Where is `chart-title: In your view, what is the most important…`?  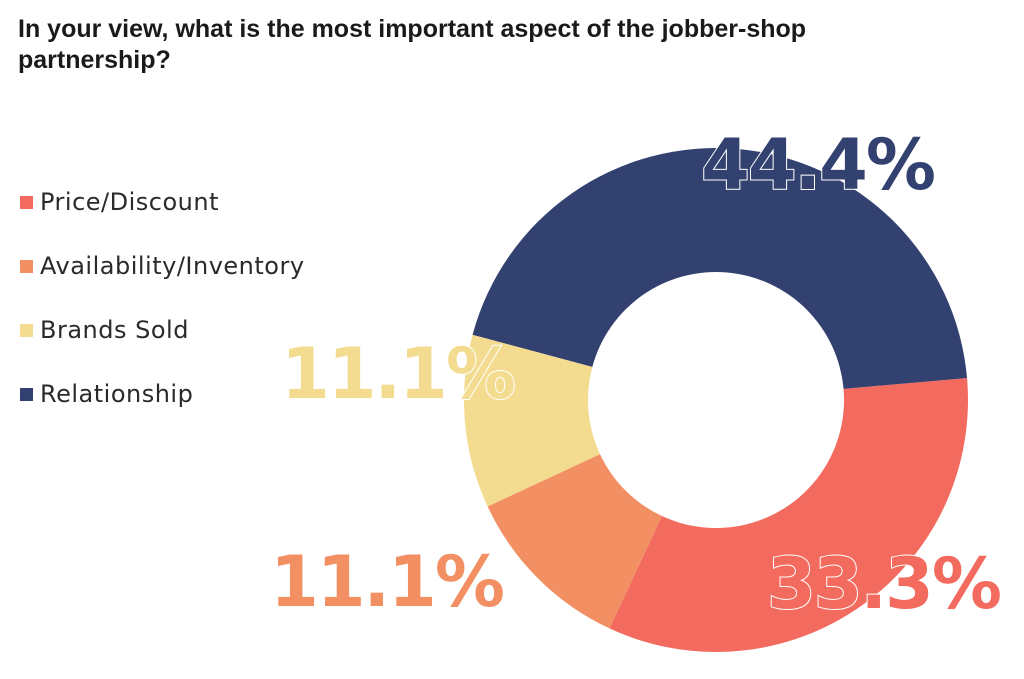 chart-title: In your view, what is the most important… is located at coordinates (412, 44).